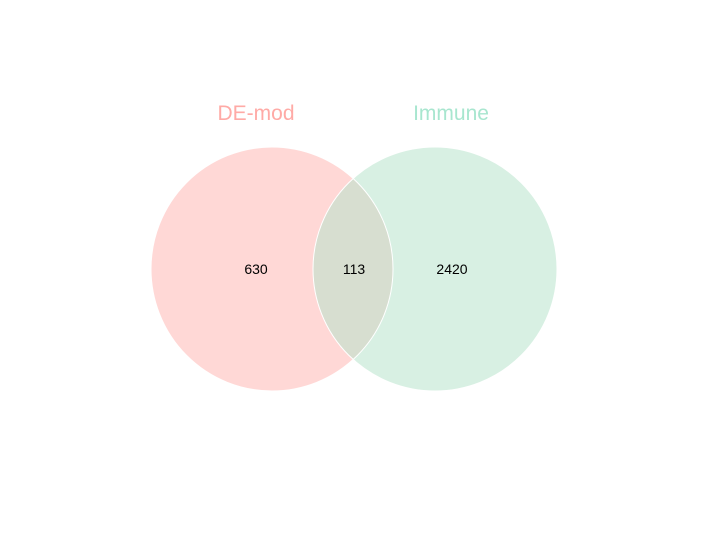 This screenshot has height=538, width=708. I want to click on intersection-region, so click(353, 269).